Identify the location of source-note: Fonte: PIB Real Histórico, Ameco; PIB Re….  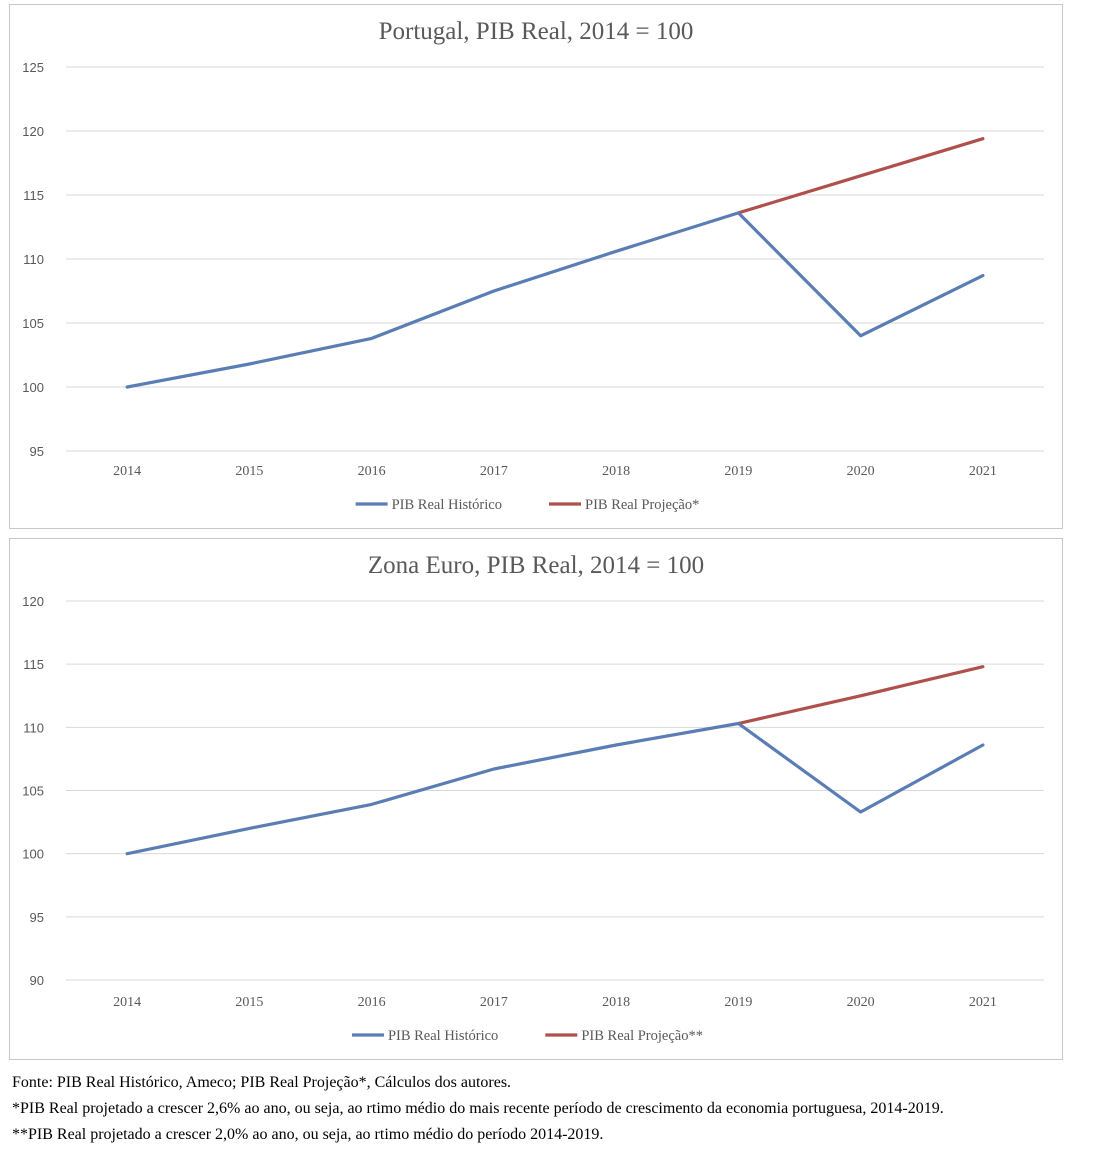
(262, 1082).